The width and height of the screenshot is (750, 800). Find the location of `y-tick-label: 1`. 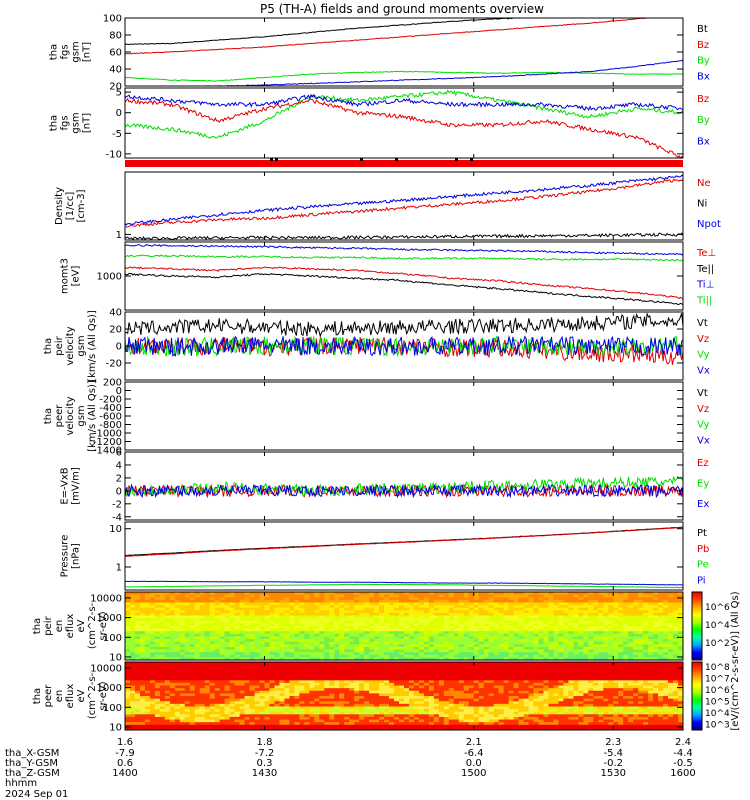

y-tick-label: 1 is located at coordinates (119, 235).